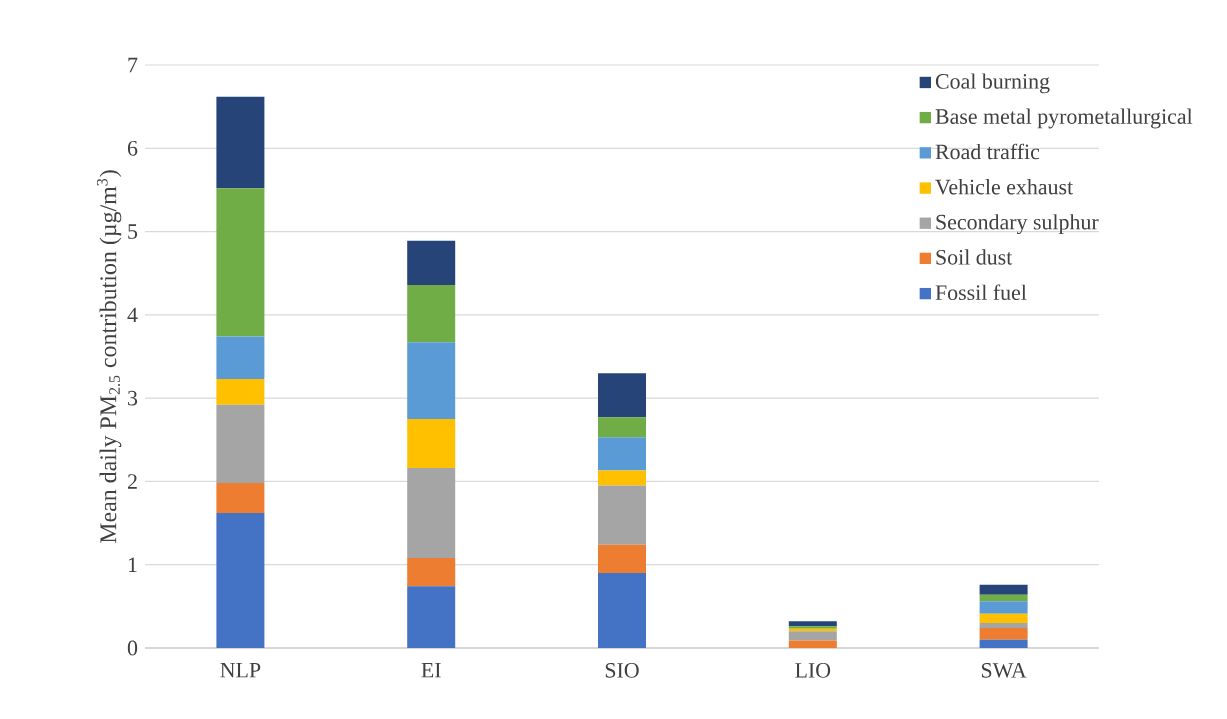 The image size is (1227, 719). I want to click on x-tick-label: SWA, so click(1004, 670).